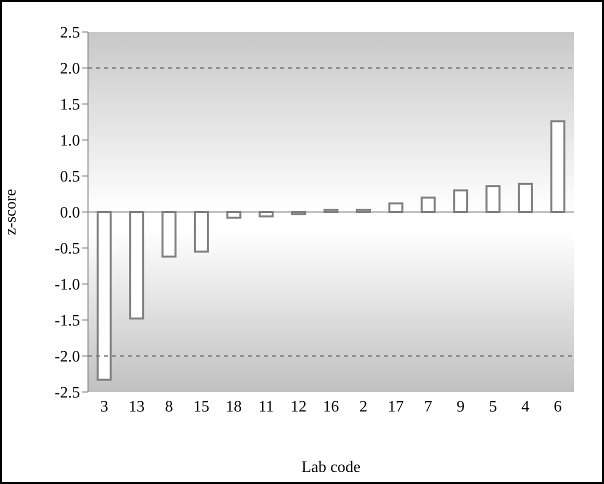  I want to click on y-tick-label: -2.0, so click(67, 357).